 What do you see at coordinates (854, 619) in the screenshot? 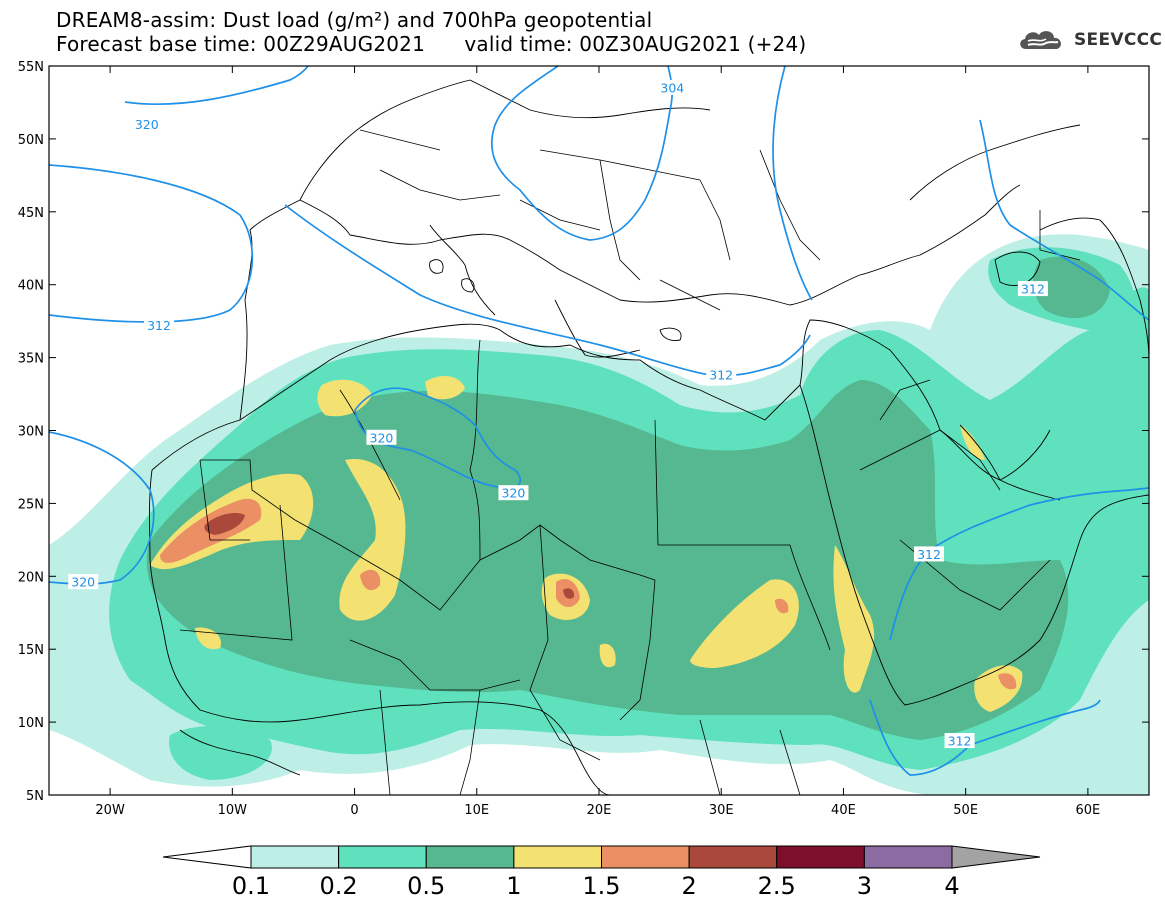
I see `dust-area-1.0-g` at bounding box center [854, 619].